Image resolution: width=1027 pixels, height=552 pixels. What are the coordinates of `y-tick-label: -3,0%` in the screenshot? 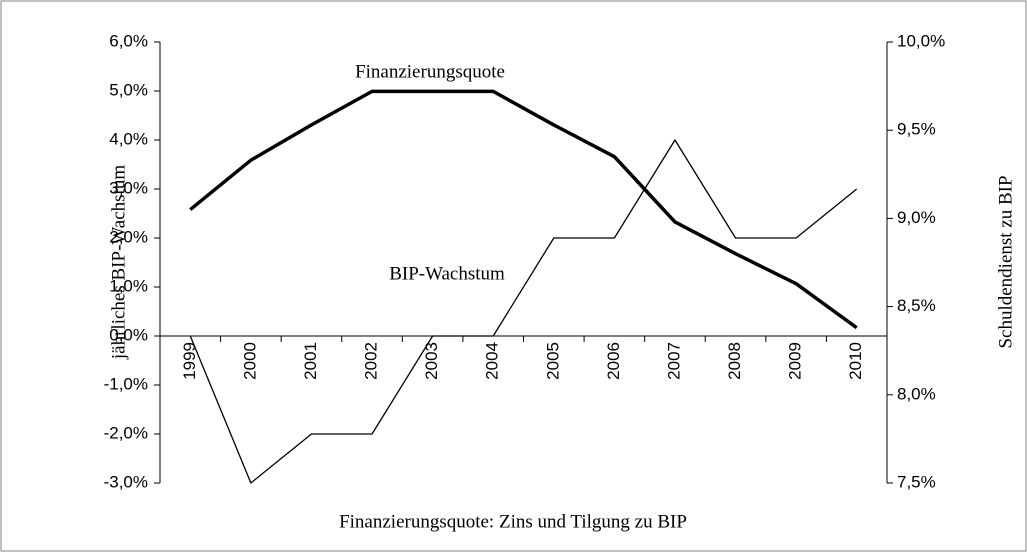 It's located at (126, 481).